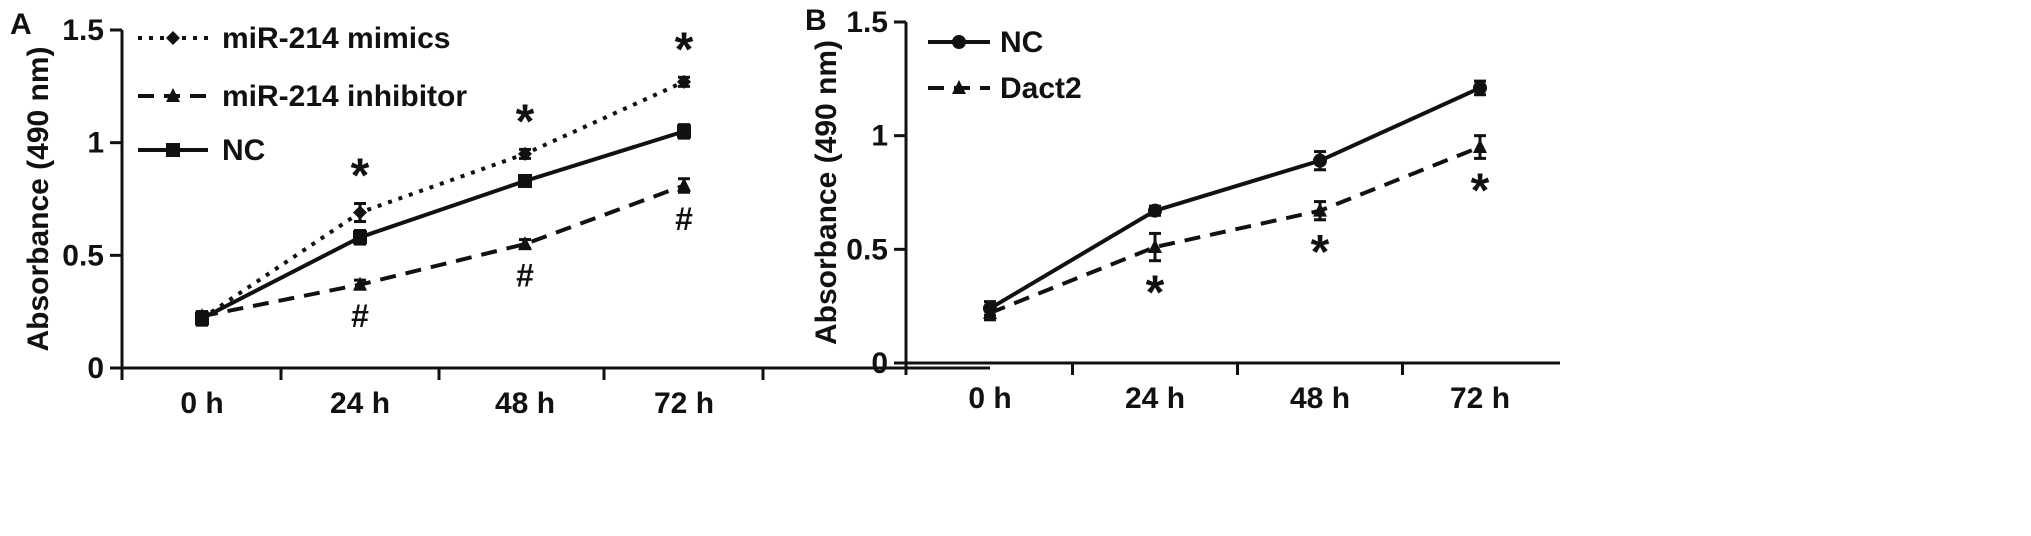 This screenshot has height=536, width=2031. What do you see at coordinates (344, 96) in the screenshot?
I see `legend-label: miR-214 inhibitor` at bounding box center [344, 96].